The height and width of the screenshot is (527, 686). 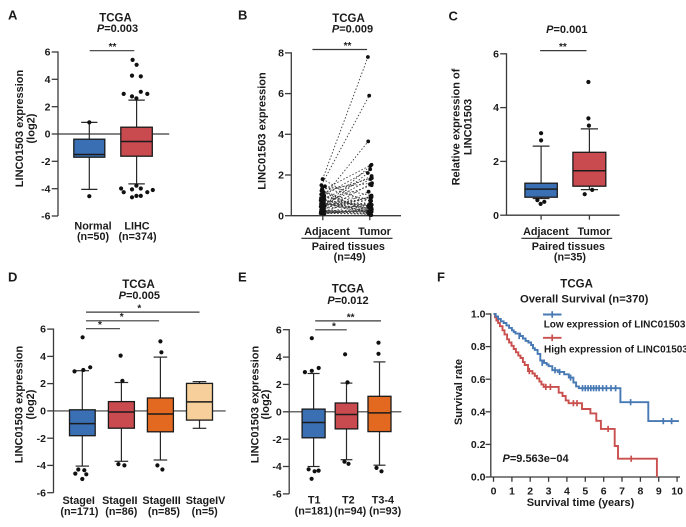 What do you see at coordinates (581, 503) in the screenshot?
I see `svg-text: Survival time (years)` at bounding box center [581, 503].